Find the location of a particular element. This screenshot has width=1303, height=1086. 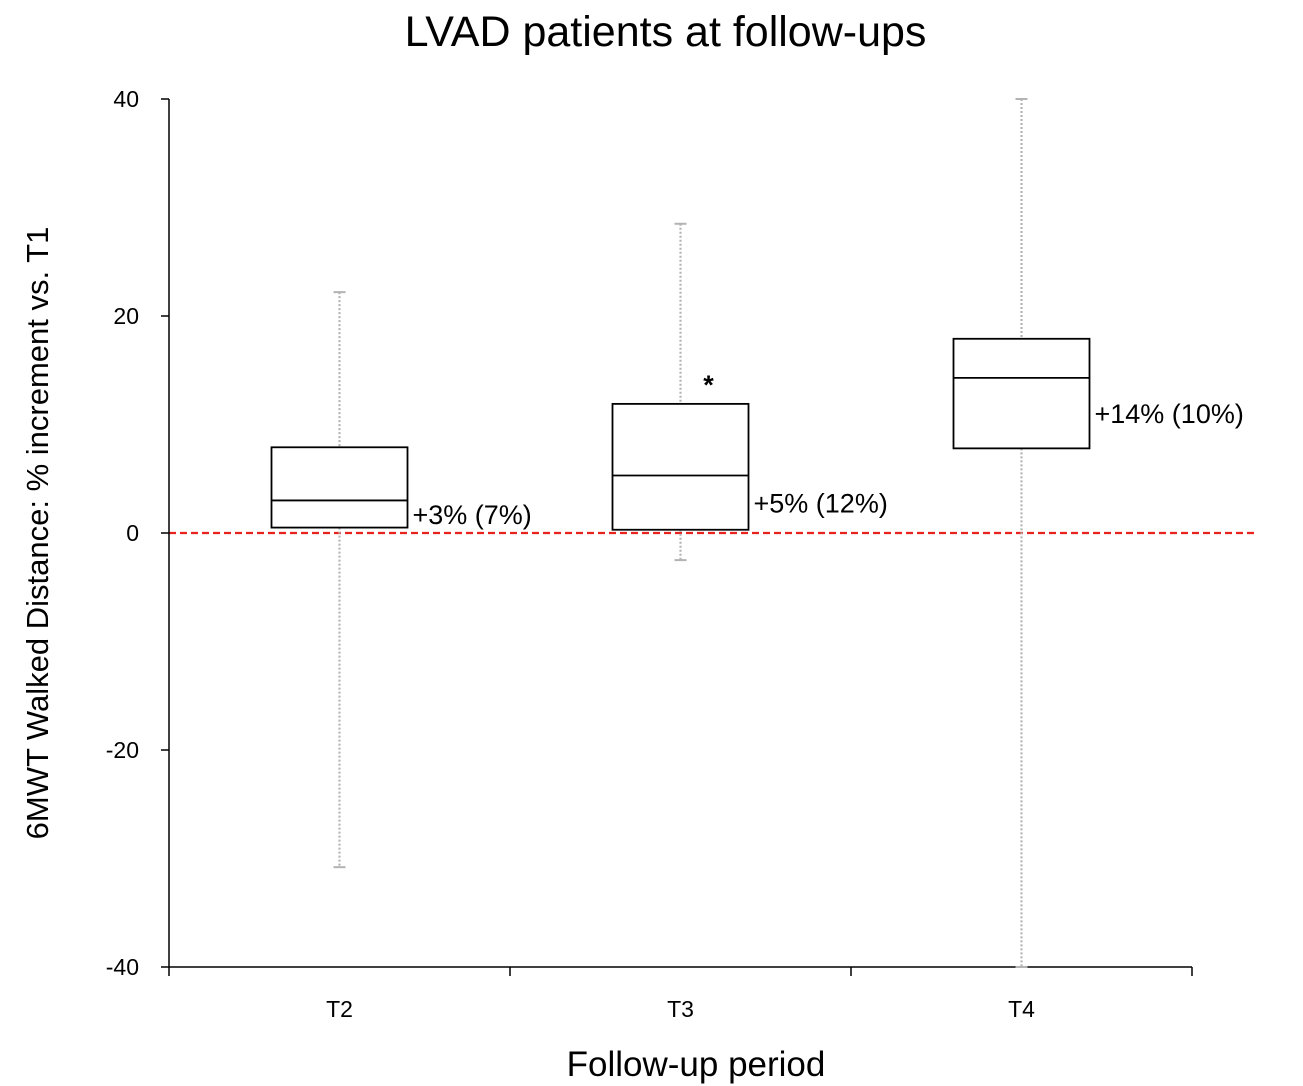

box-layer is located at coordinates (680, 434).